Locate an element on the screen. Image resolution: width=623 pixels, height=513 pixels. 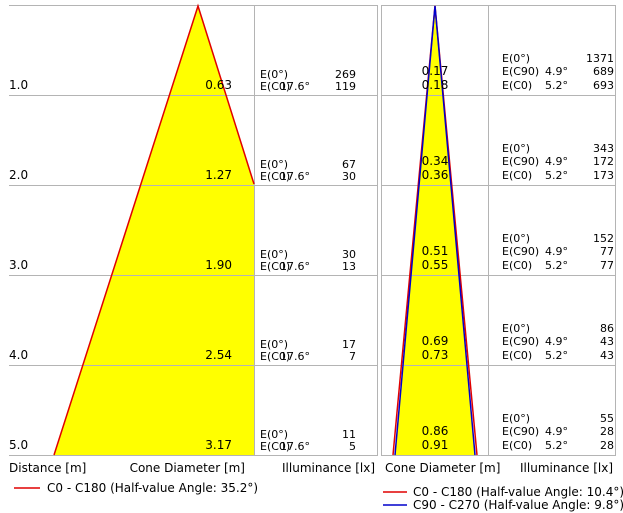
right-cone-fill is located at coordinates (435, 230).